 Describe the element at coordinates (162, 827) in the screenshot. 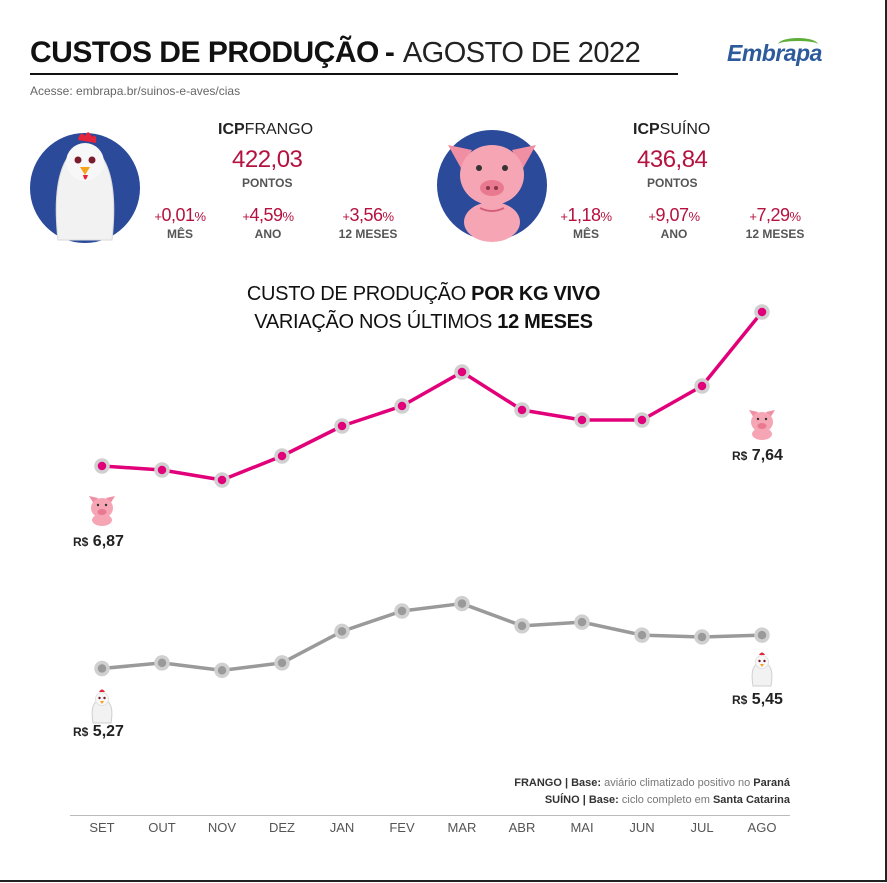

I see `x-tick-out: OUT` at that location.